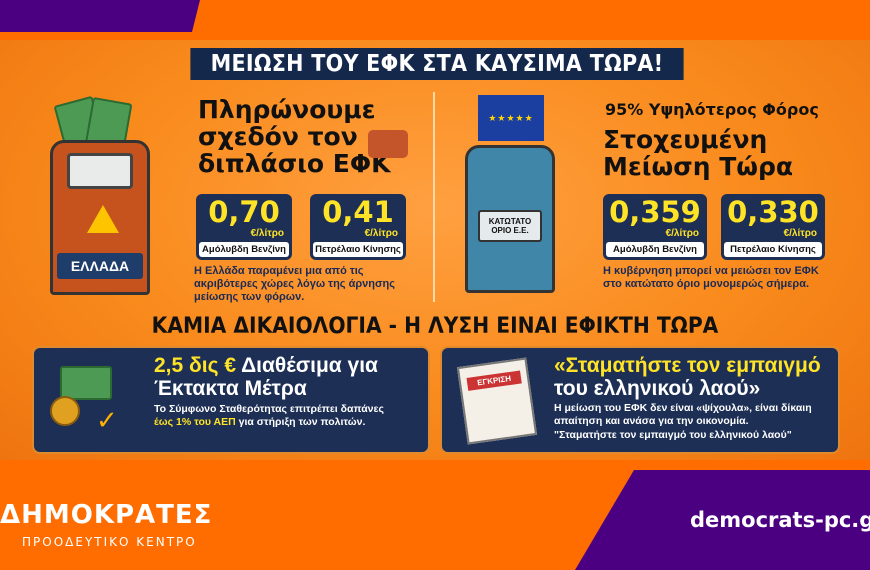 This screenshot has width=870, height=570. Describe the element at coordinates (510, 226) in the screenshot. I see `pump-label: ΚΑΤΩΤΑΤΟ ΟΡΙΟ Ε.Ε.` at that location.